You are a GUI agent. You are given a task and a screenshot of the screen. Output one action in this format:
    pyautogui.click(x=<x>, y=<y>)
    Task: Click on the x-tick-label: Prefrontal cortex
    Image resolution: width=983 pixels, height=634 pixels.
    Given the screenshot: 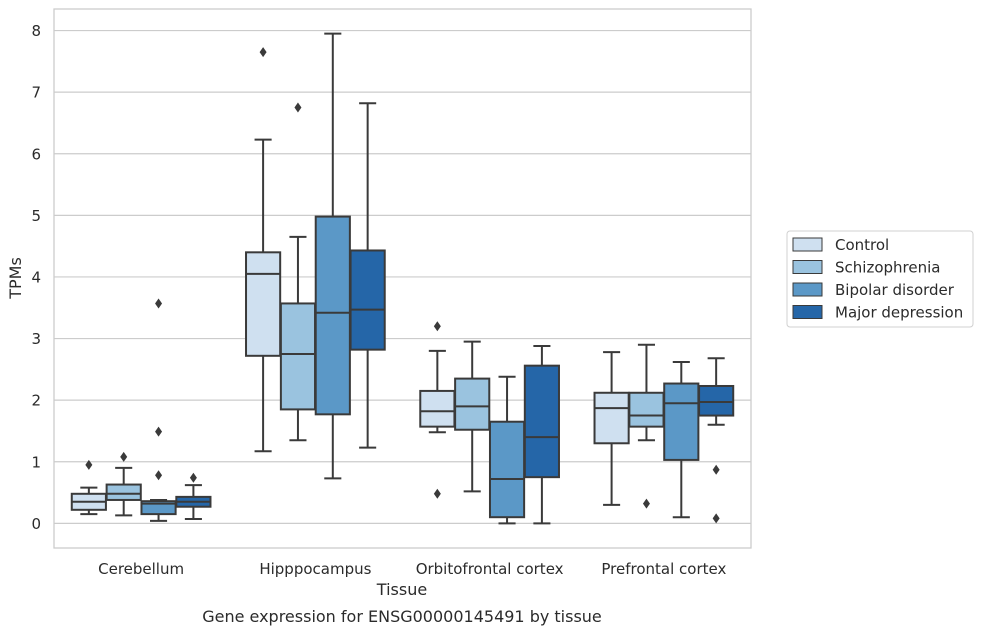 What is the action you would take?
    pyautogui.click(x=663, y=569)
    